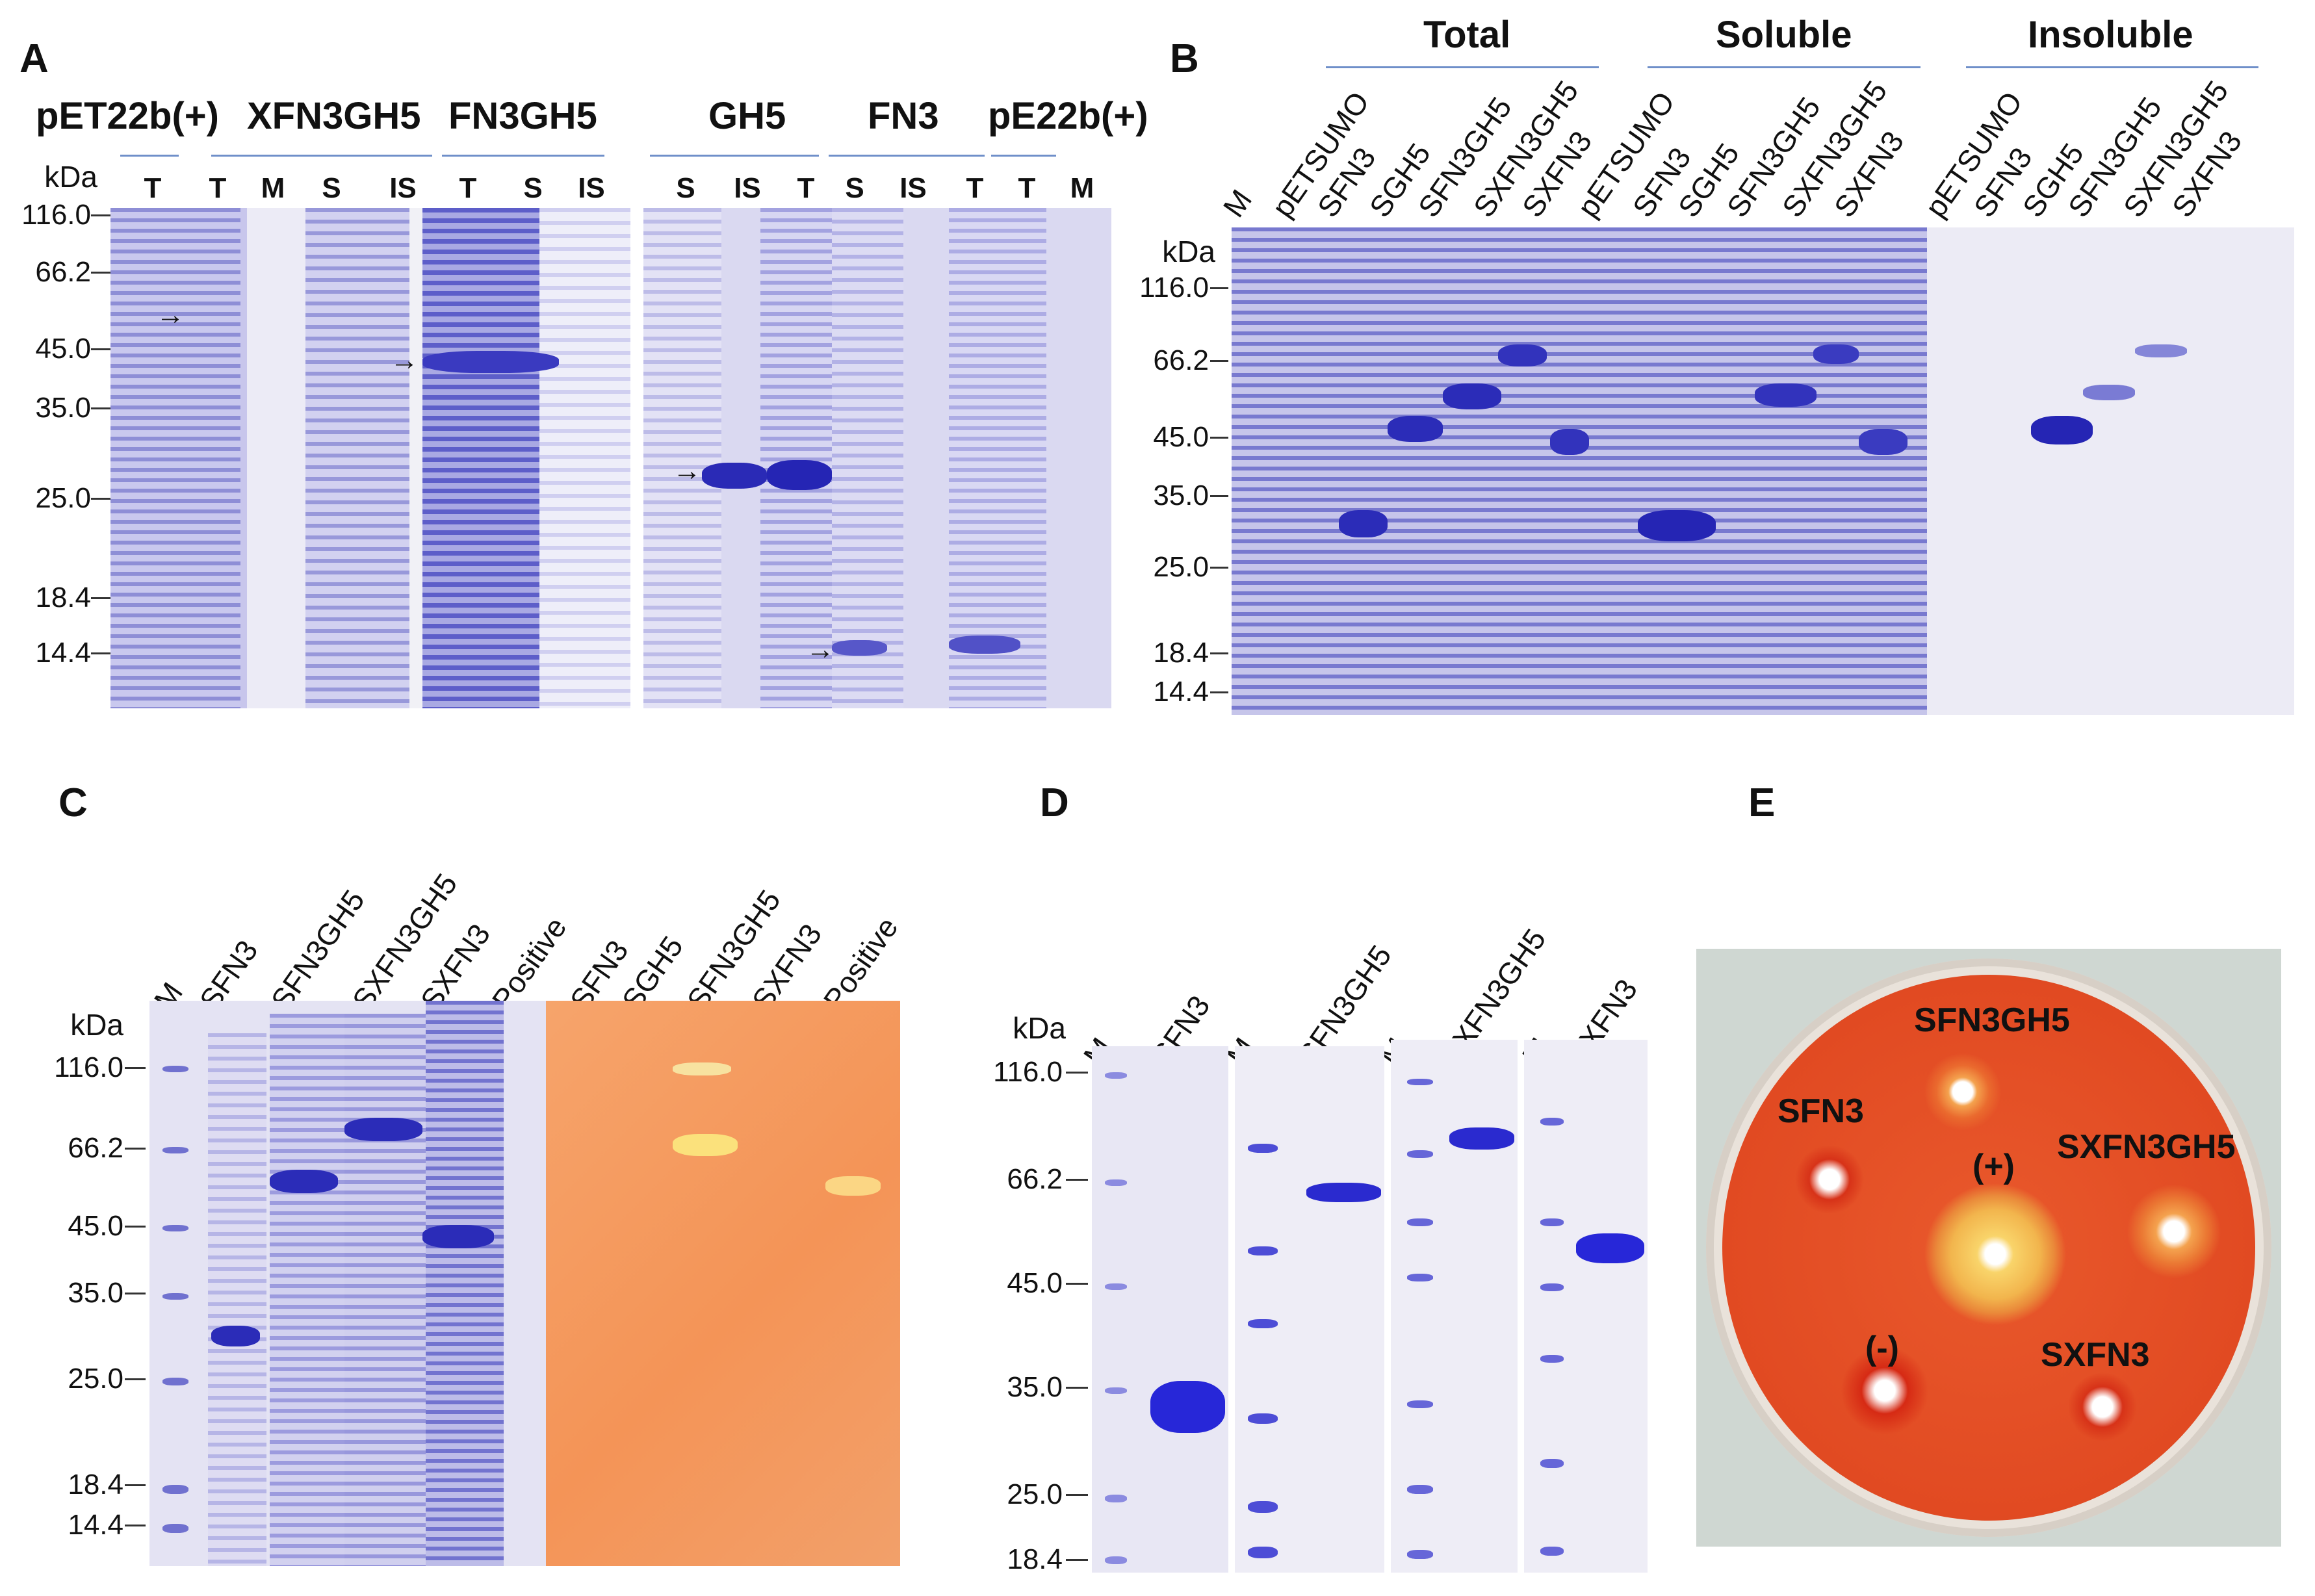  What do you see at coordinates (1054, 802) in the screenshot?
I see `panel-label-d: D` at bounding box center [1054, 802].